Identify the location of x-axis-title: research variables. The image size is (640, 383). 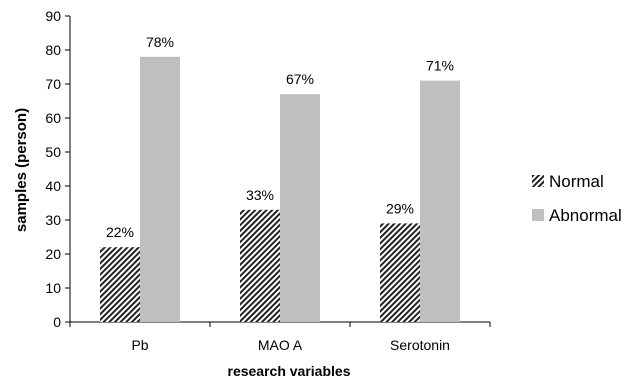
(289, 371).